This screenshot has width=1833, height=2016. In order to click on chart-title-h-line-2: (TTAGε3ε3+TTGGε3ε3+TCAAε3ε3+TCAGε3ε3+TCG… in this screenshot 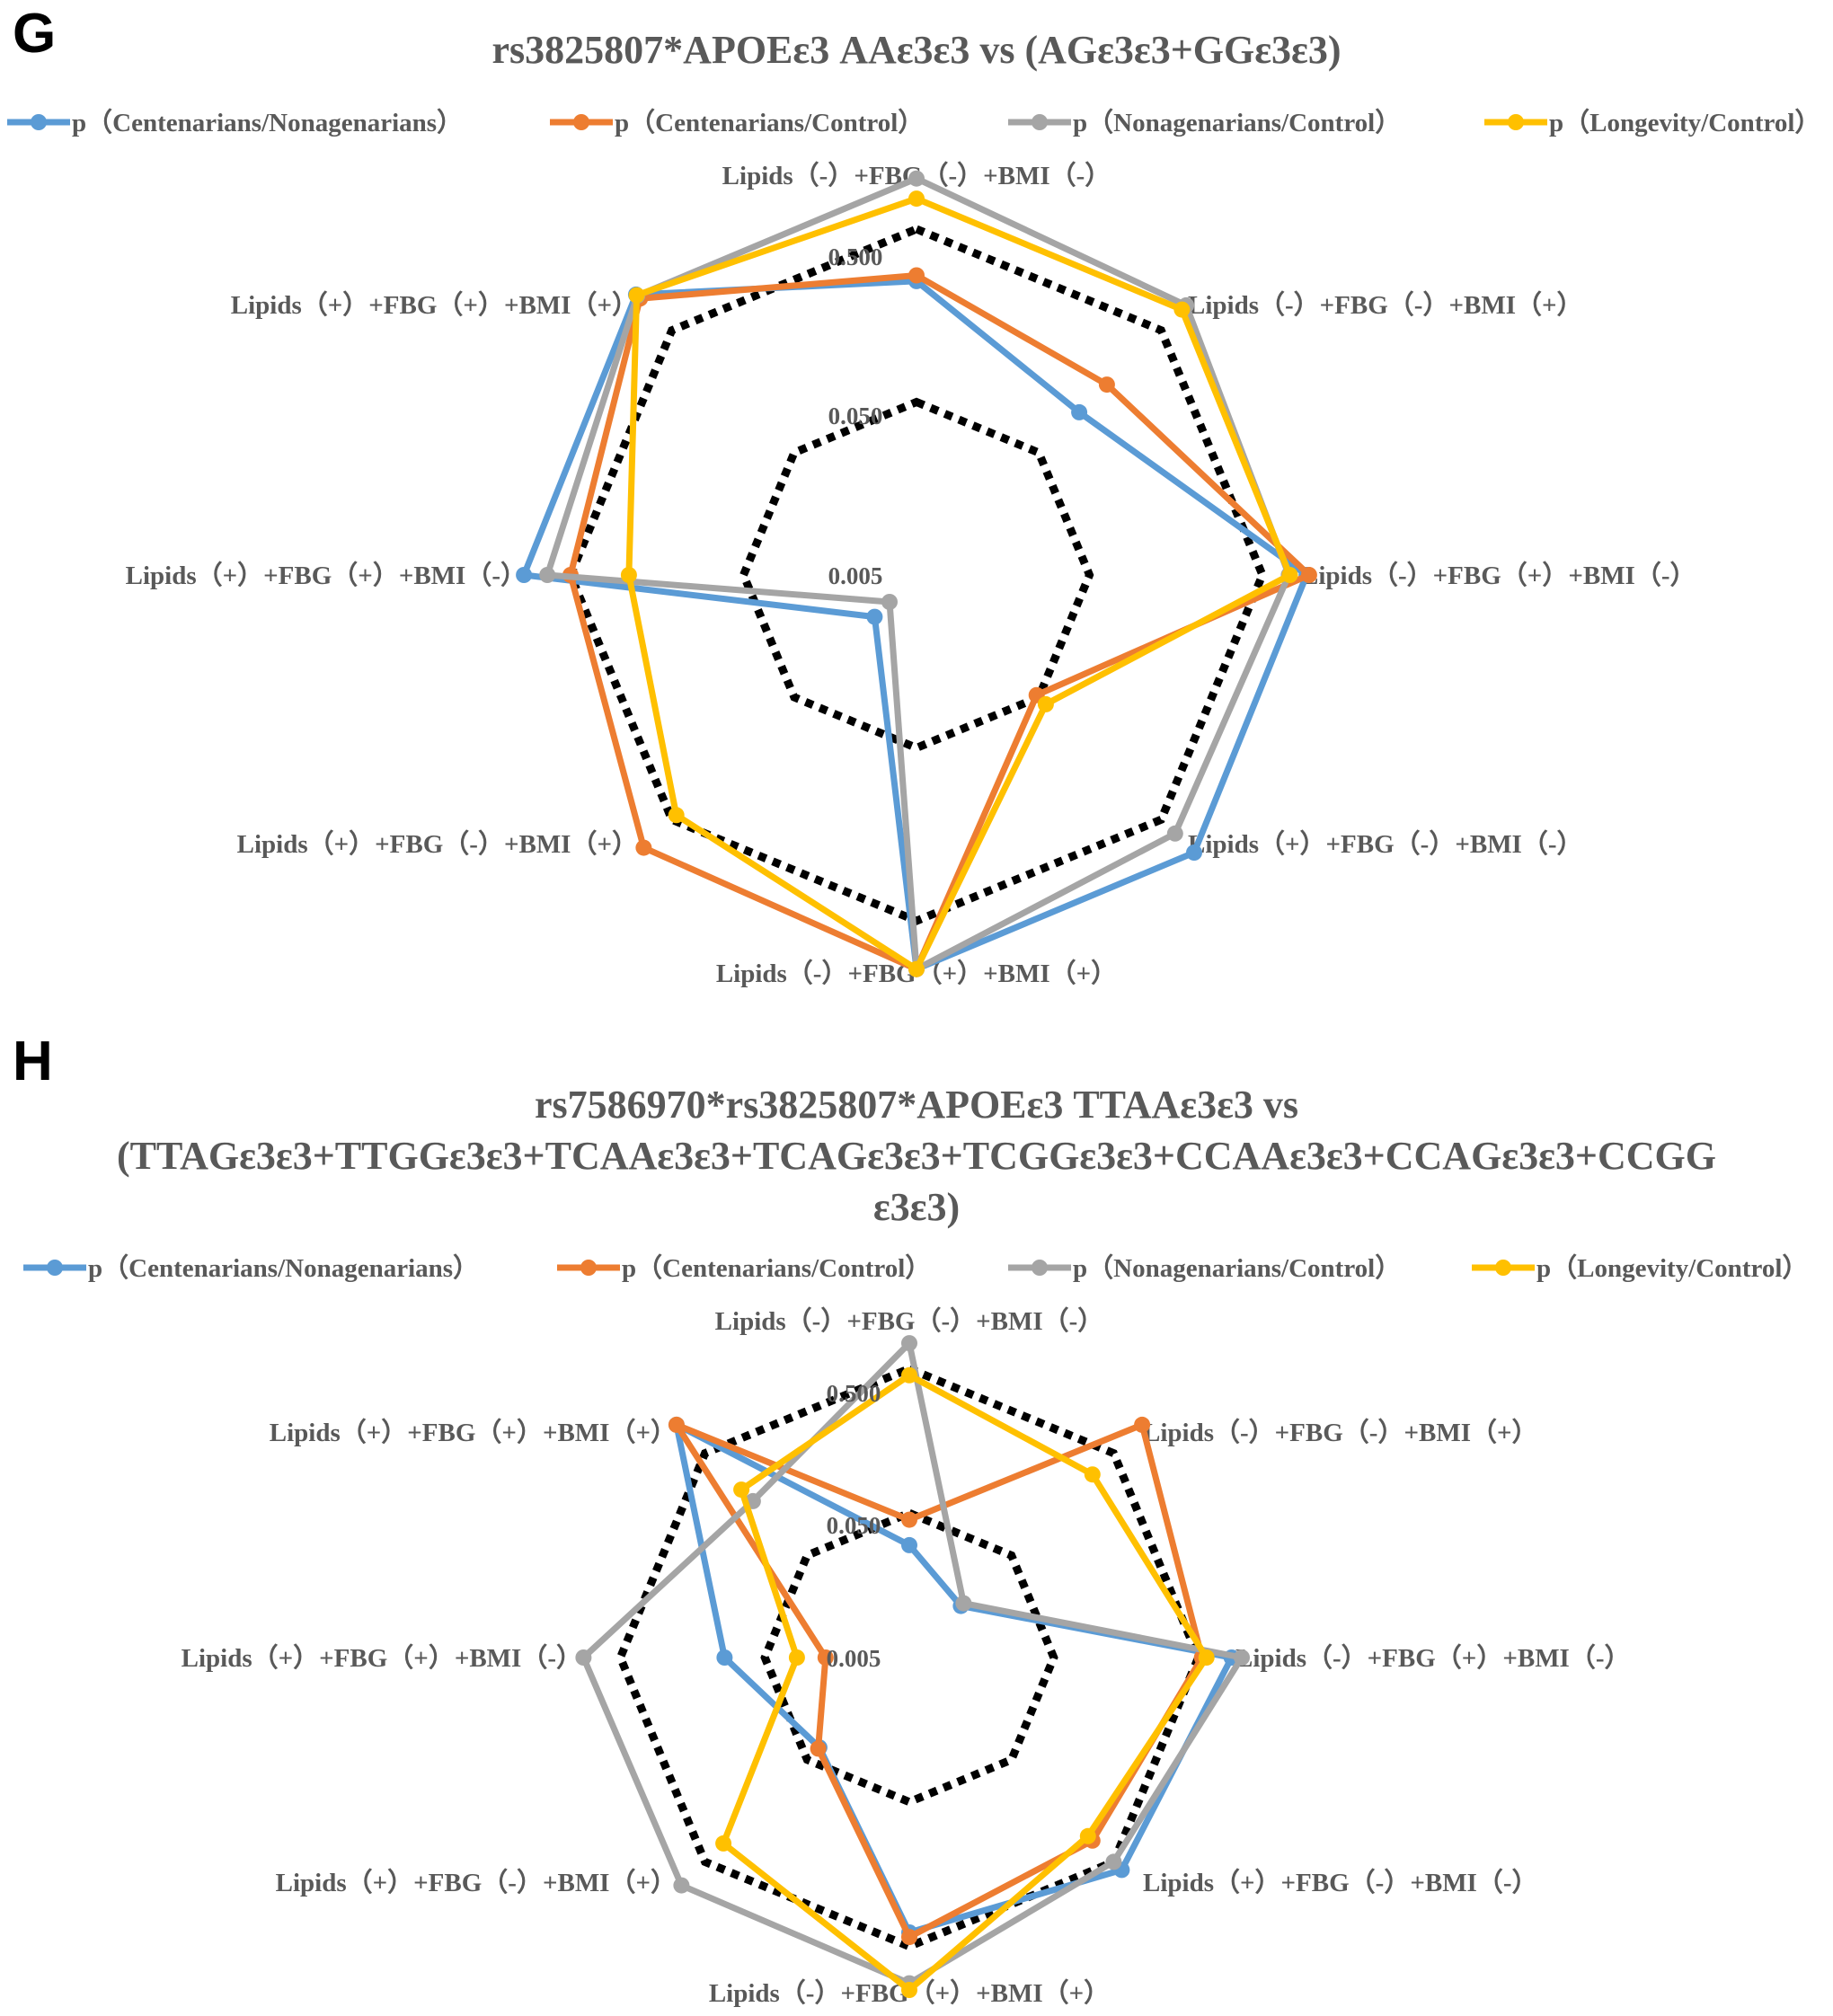, I will do `click(916, 1156)`.